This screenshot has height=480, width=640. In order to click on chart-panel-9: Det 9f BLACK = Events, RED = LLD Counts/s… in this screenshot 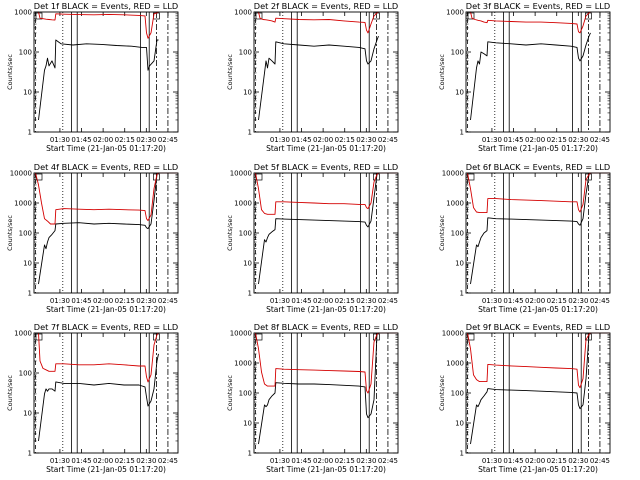, I will do `click(524, 398)`.